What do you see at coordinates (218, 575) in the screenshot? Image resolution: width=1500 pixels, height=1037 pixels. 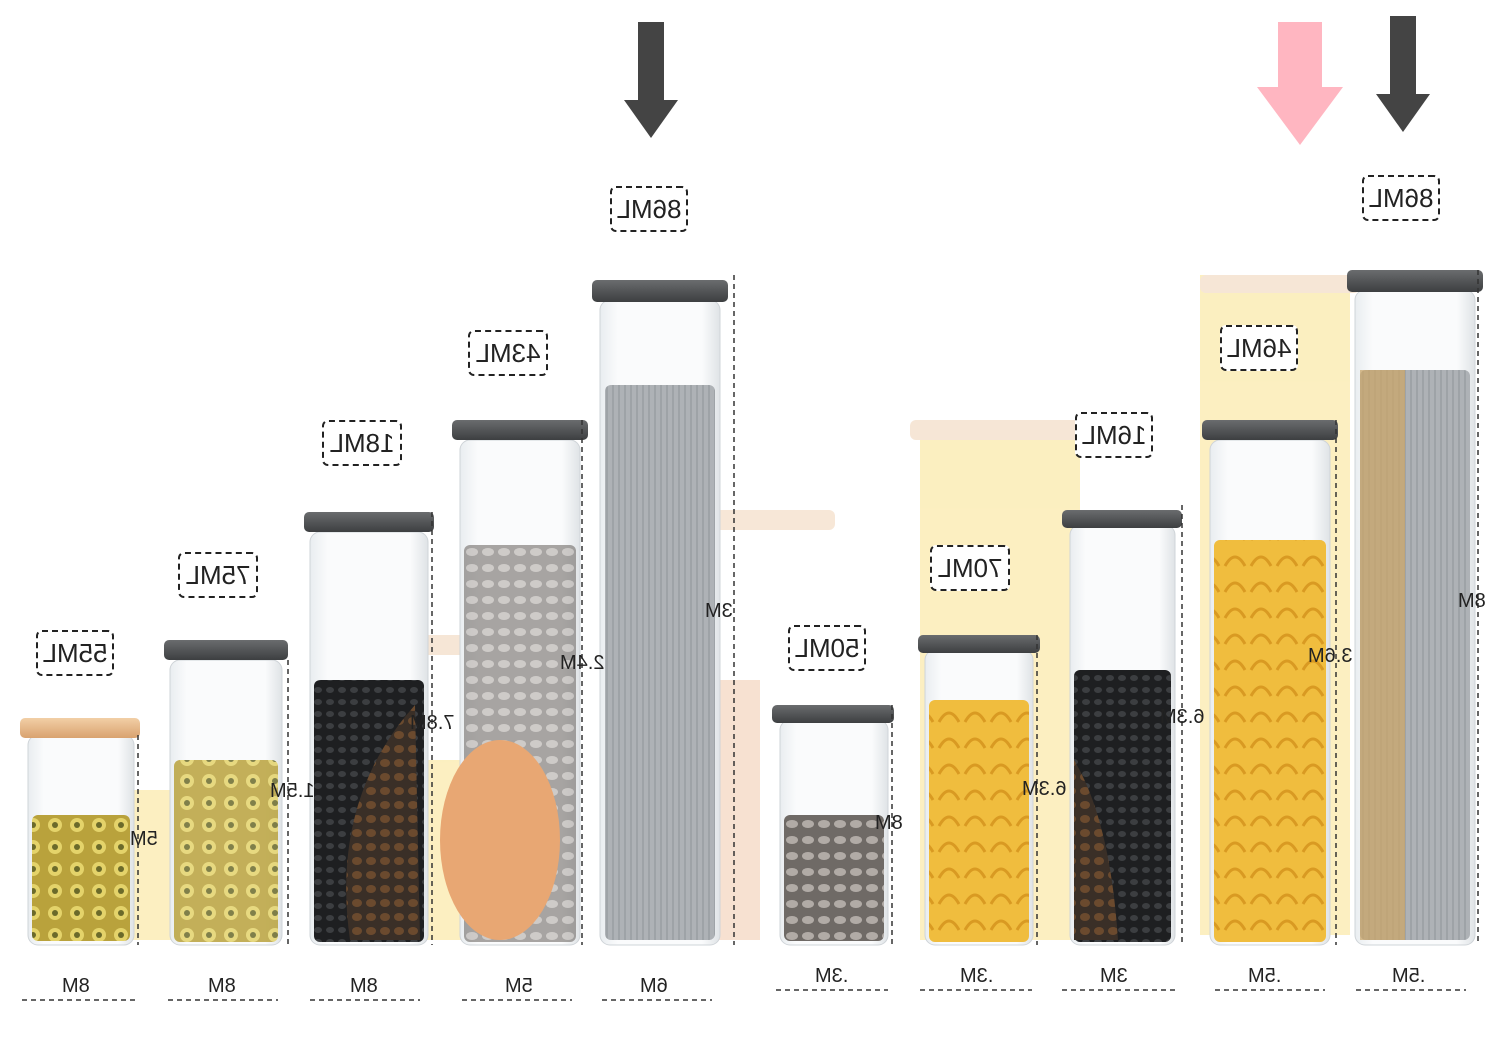 I see `capacity-label: 75ML` at bounding box center [218, 575].